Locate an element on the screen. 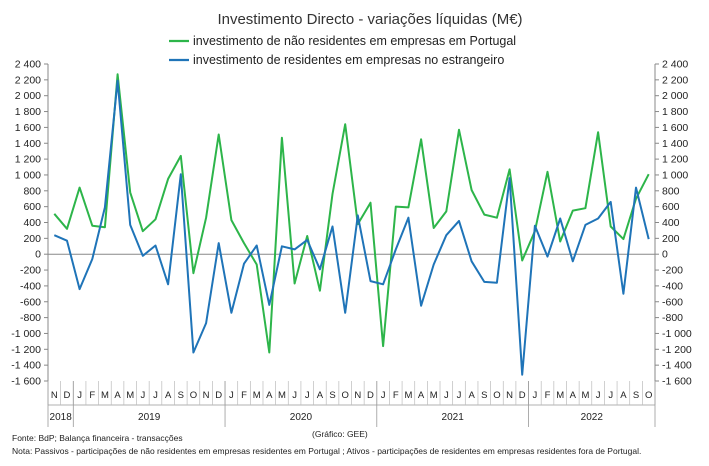 The height and width of the screenshot is (466, 709). y-tick-label-left: 1 200 is located at coordinates (28, 160).